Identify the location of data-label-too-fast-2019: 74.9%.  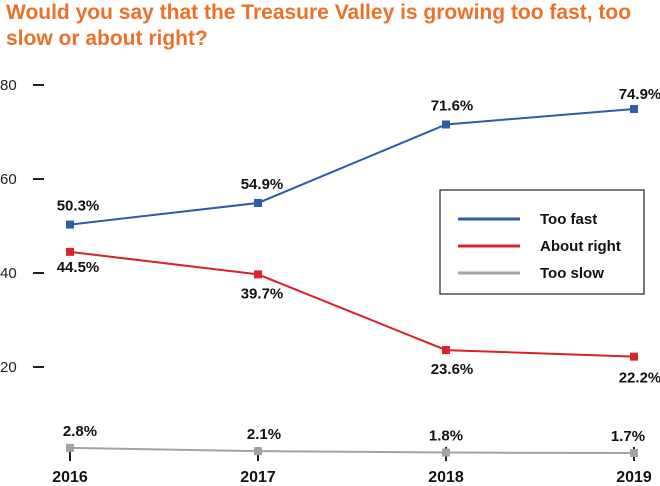
(639, 94).